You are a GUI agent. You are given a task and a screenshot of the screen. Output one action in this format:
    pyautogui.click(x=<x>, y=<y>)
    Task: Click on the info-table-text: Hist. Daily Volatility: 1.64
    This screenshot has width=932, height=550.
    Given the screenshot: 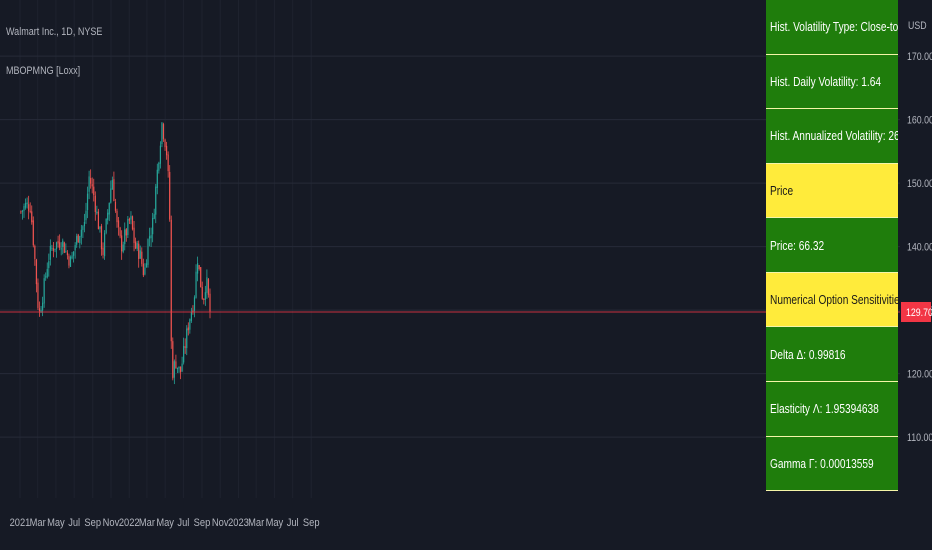 What is the action you would take?
    pyautogui.click(x=826, y=81)
    